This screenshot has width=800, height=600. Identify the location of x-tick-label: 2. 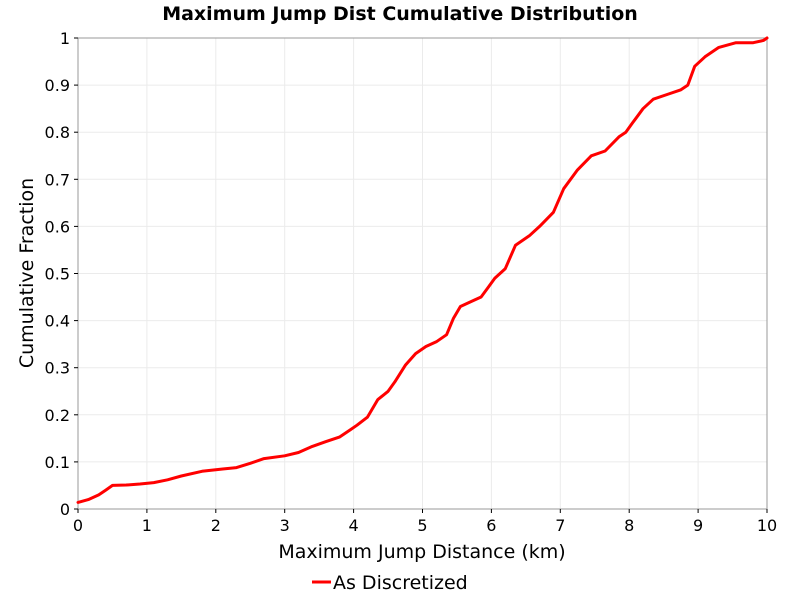
(216, 525).